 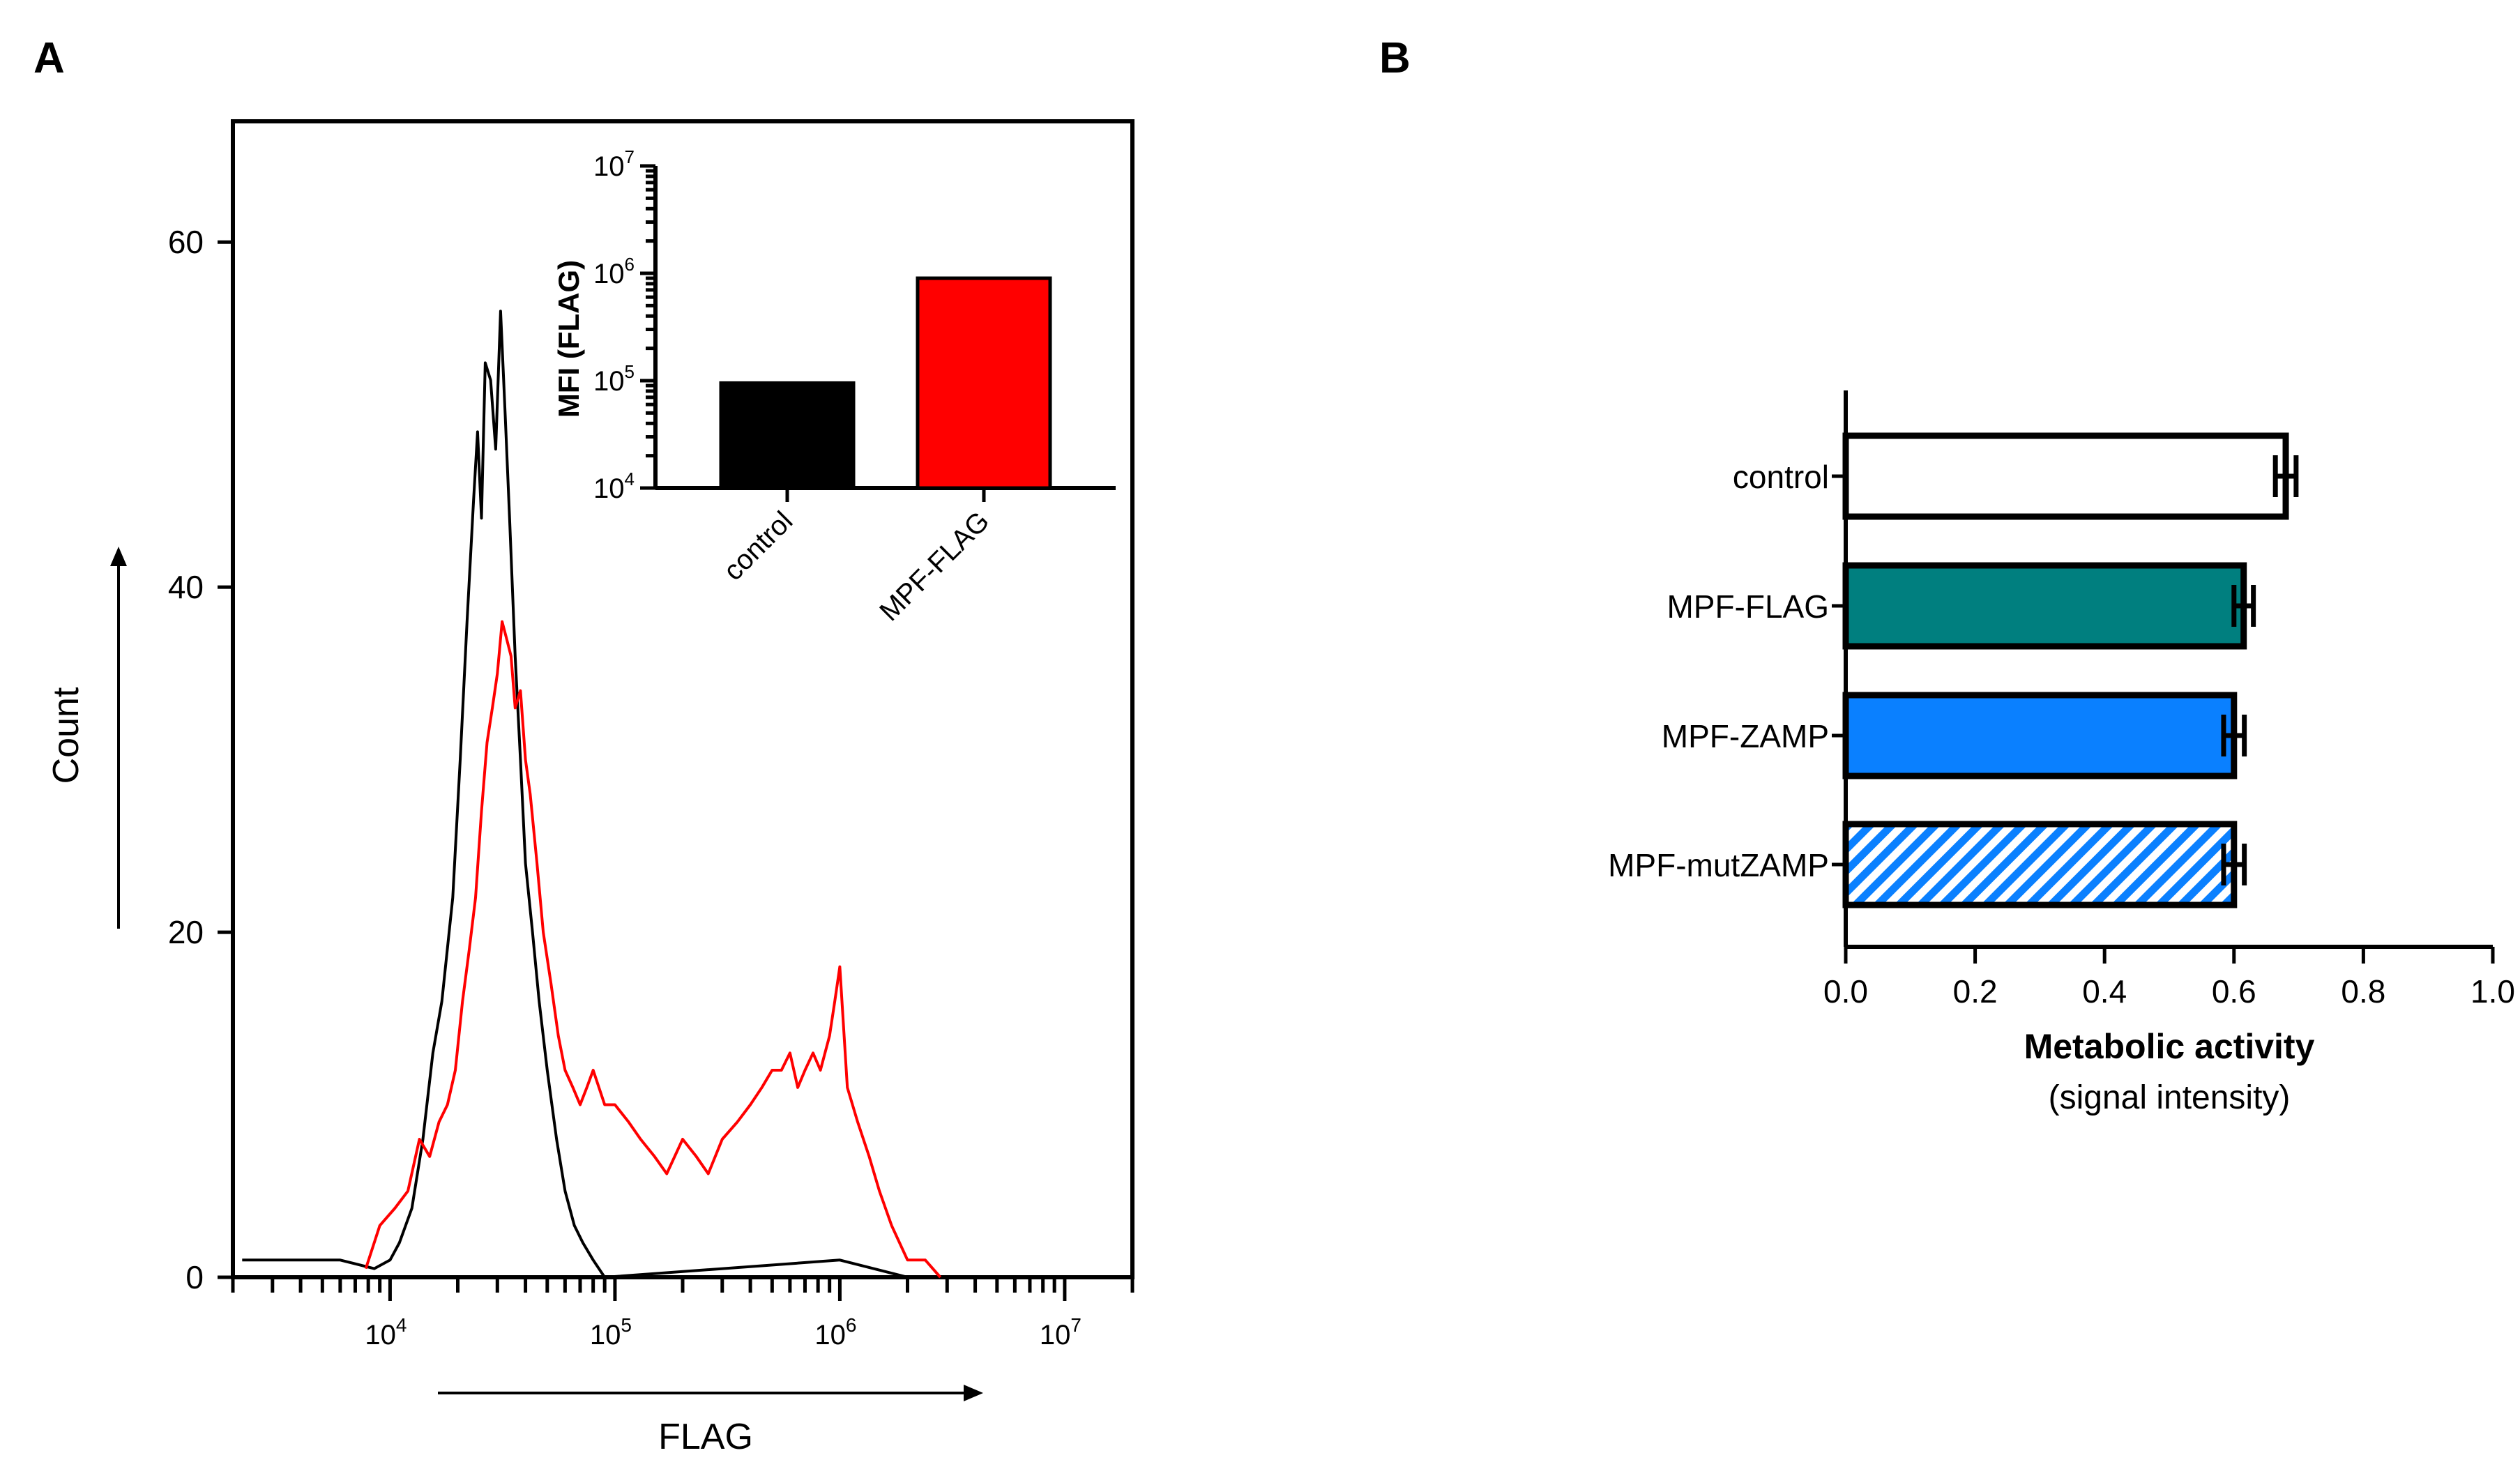 What do you see at coordinates (614, 164) in the screenshot?
I see `inset-y-tick-label: 10⁷` at bounding box center [614, 164].